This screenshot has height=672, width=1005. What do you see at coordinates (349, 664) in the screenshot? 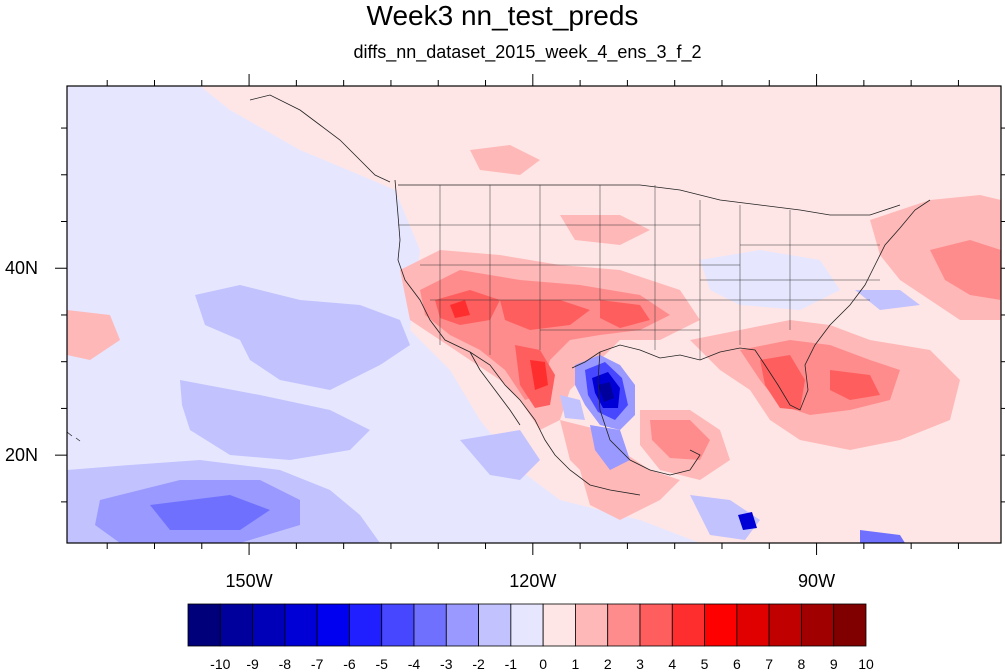
I see `colorbar-label: -6` at bounding box center [349, 664].